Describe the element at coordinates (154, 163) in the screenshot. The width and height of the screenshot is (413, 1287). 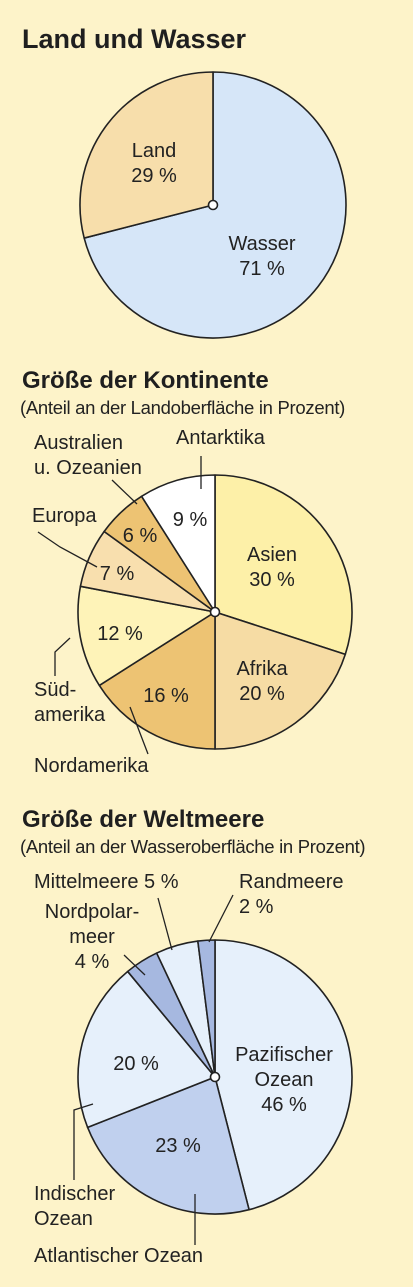
I see `label-land: Land 29 %` at that location.